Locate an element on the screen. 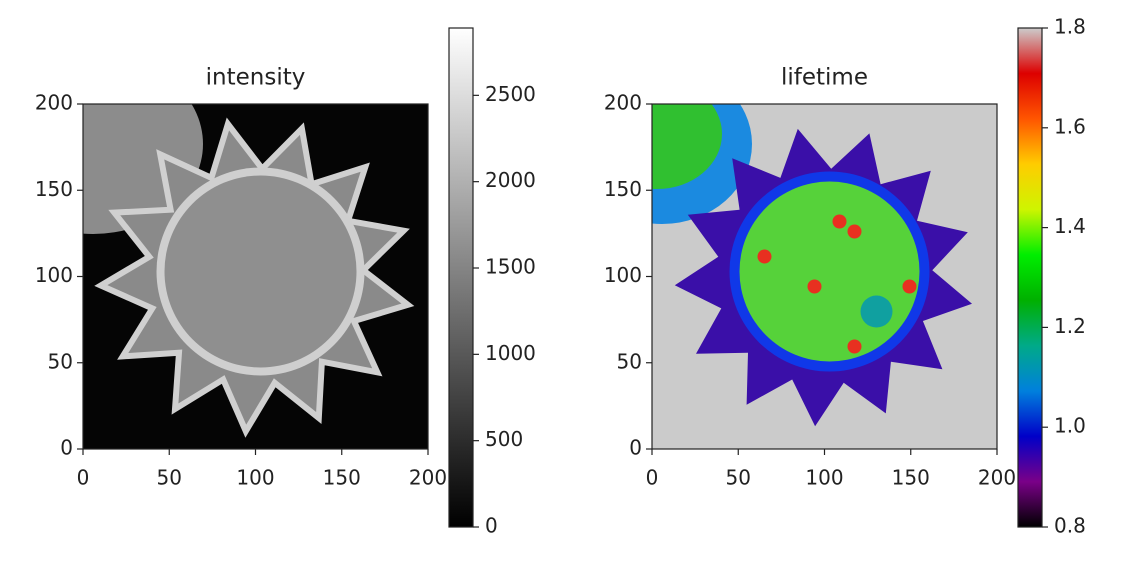 The image size is (1123, 567). chart-title: intensity is located at coordinates (256, 78).